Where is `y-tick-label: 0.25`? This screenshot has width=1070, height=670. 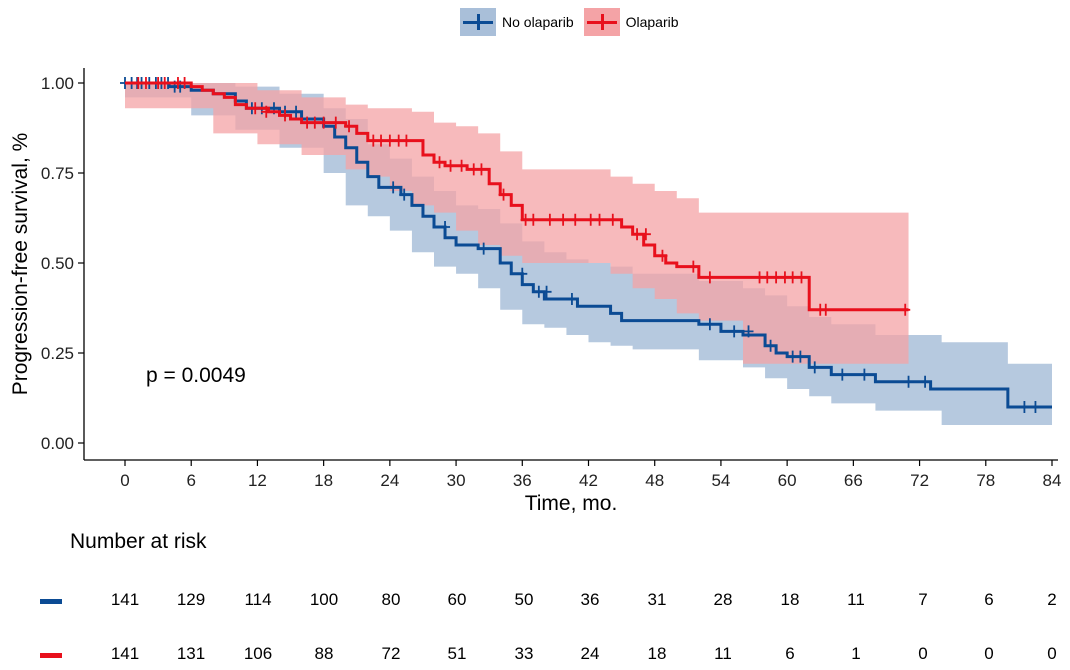 y-tick-label: 0.25 is located at coordinates (57, 353).